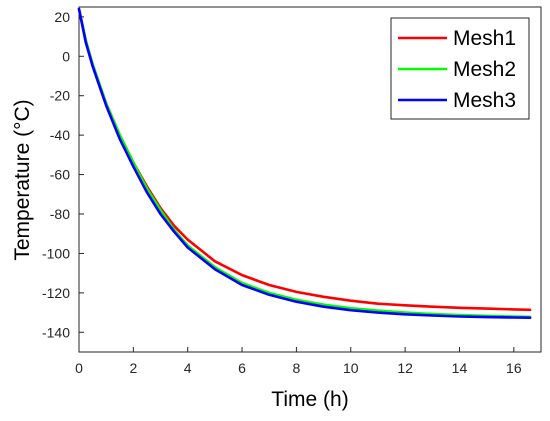 The height and width of the screenshot is (421, 550). Describe the element at coordinates (242, 368) in the screenshot. I see `x-tick-label: 6` at that location.